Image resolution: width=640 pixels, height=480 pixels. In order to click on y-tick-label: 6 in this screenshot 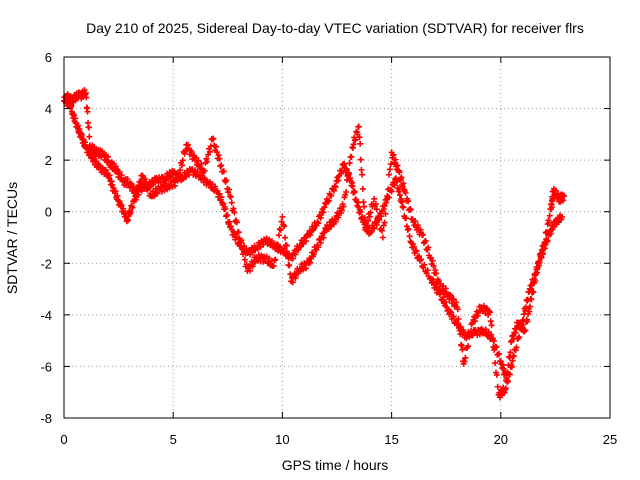, I will do `click(48, 57)`.